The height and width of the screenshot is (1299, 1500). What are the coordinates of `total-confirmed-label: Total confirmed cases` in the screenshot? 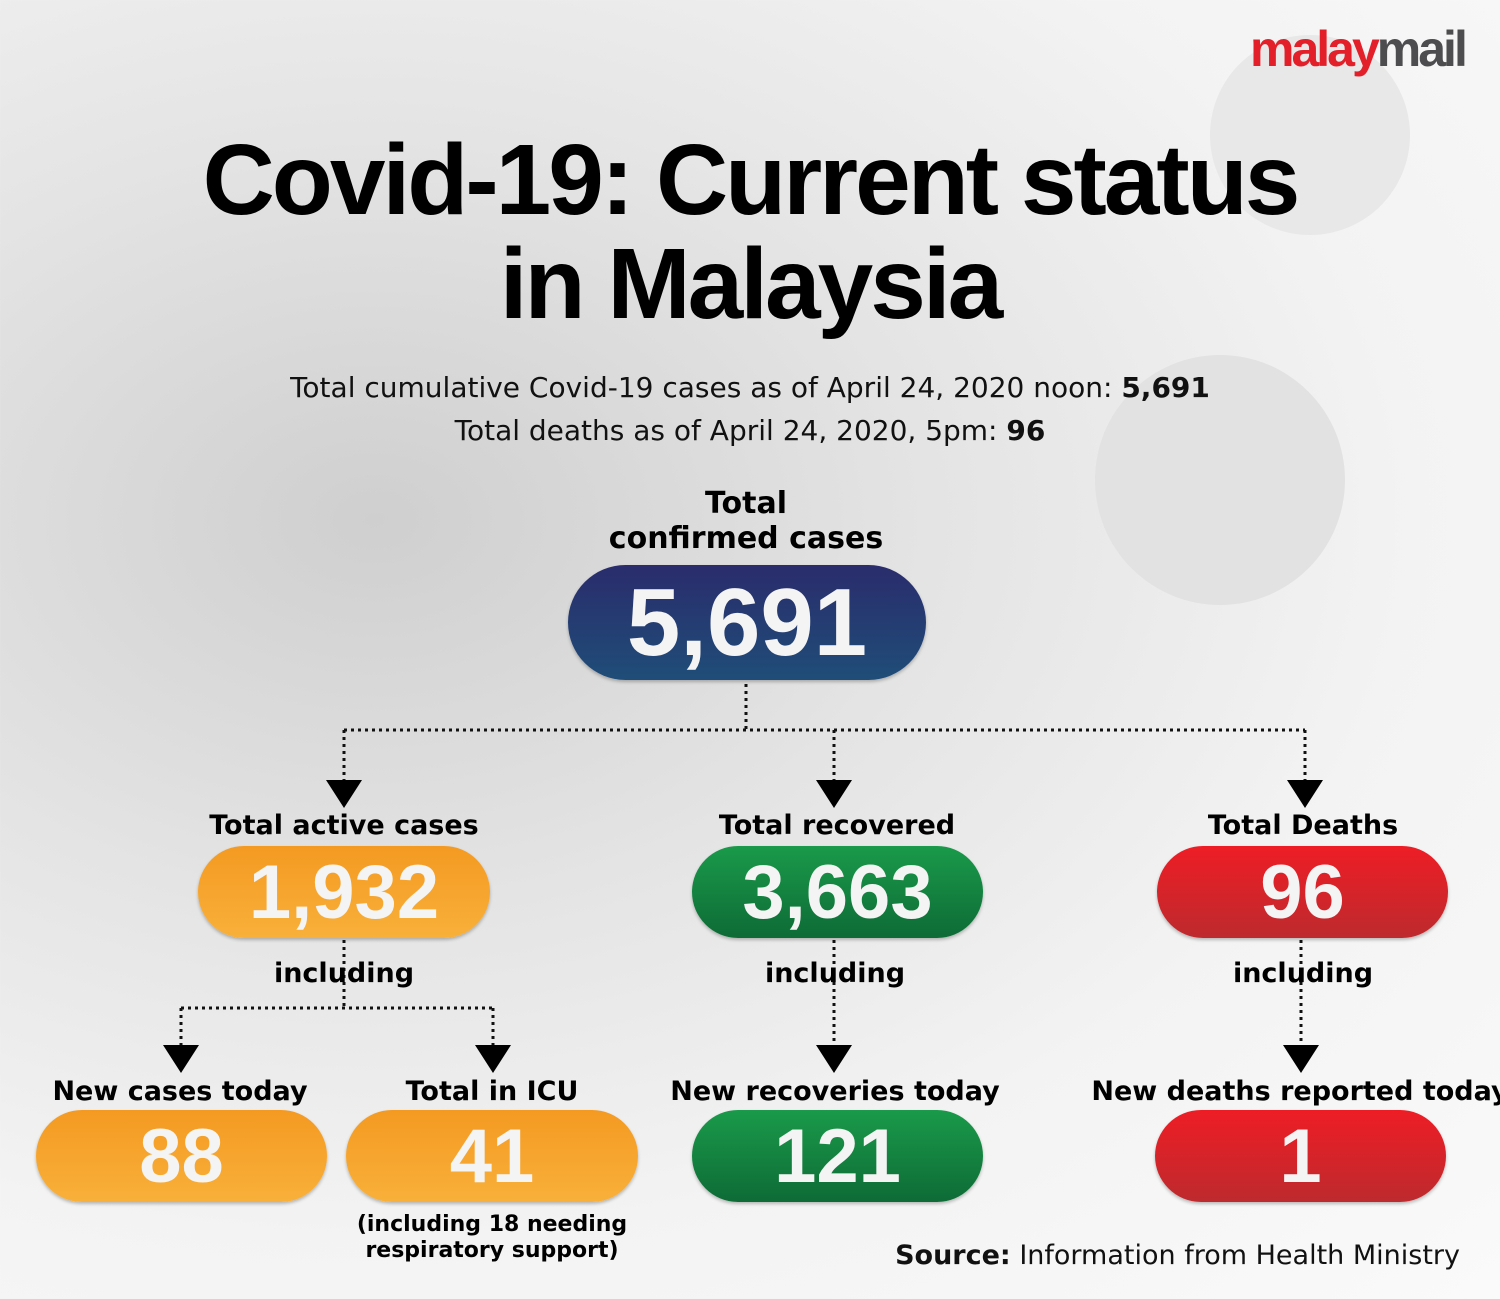 It's located at (746, 521).